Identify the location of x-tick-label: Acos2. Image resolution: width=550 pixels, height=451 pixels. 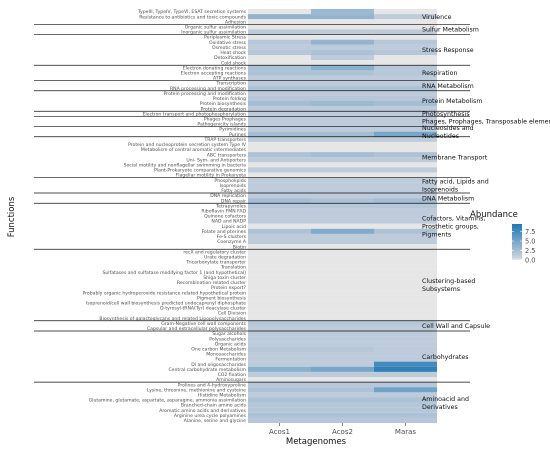
(342, 432).